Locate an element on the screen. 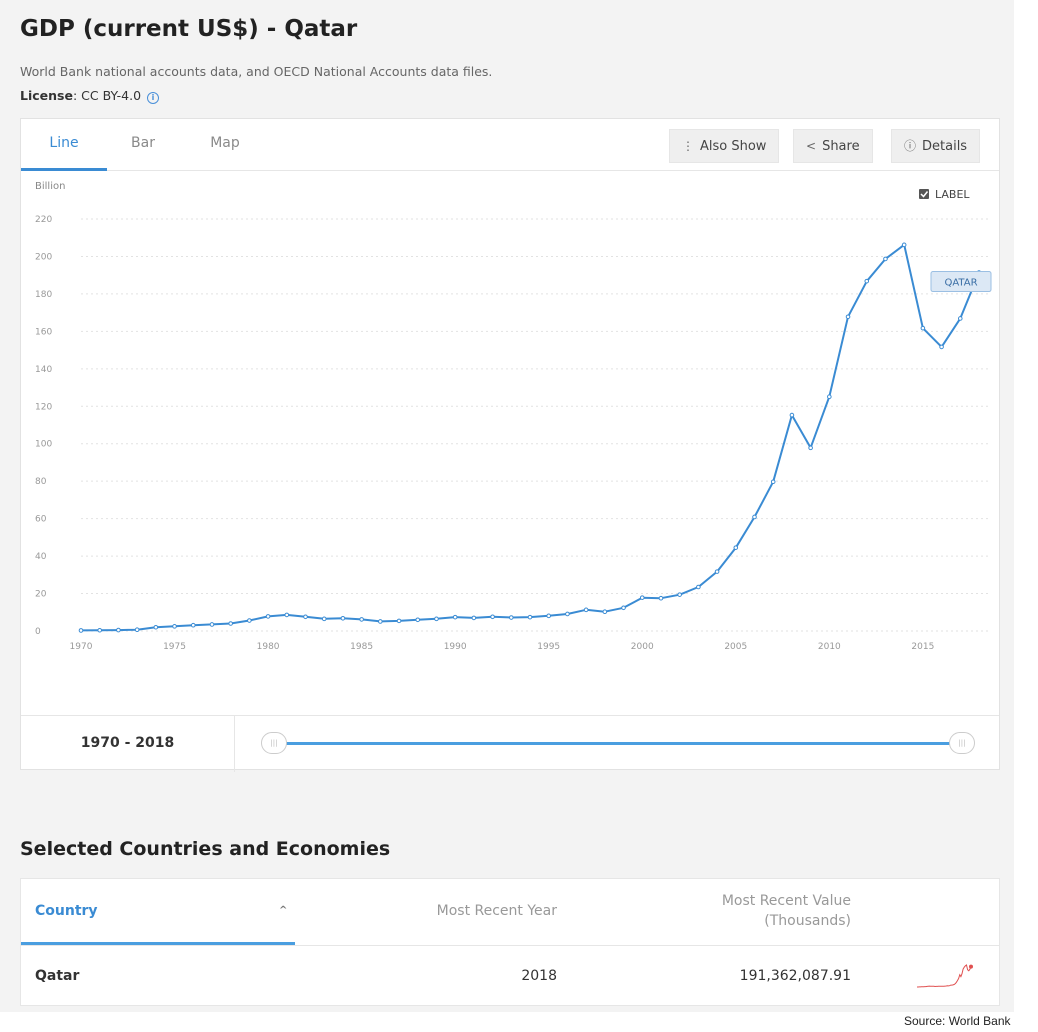 The image size is (1038, 1032). section-title: Selected Countries and Economies is located at coordinates (205, 849).